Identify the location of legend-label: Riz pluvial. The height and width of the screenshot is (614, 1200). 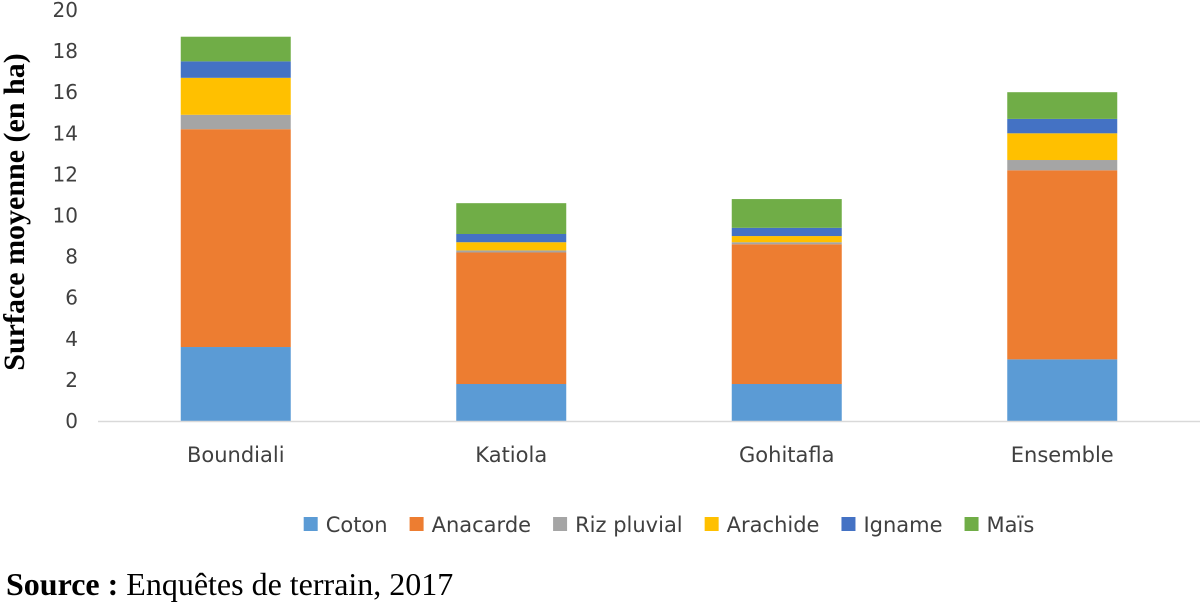
(629, 525).